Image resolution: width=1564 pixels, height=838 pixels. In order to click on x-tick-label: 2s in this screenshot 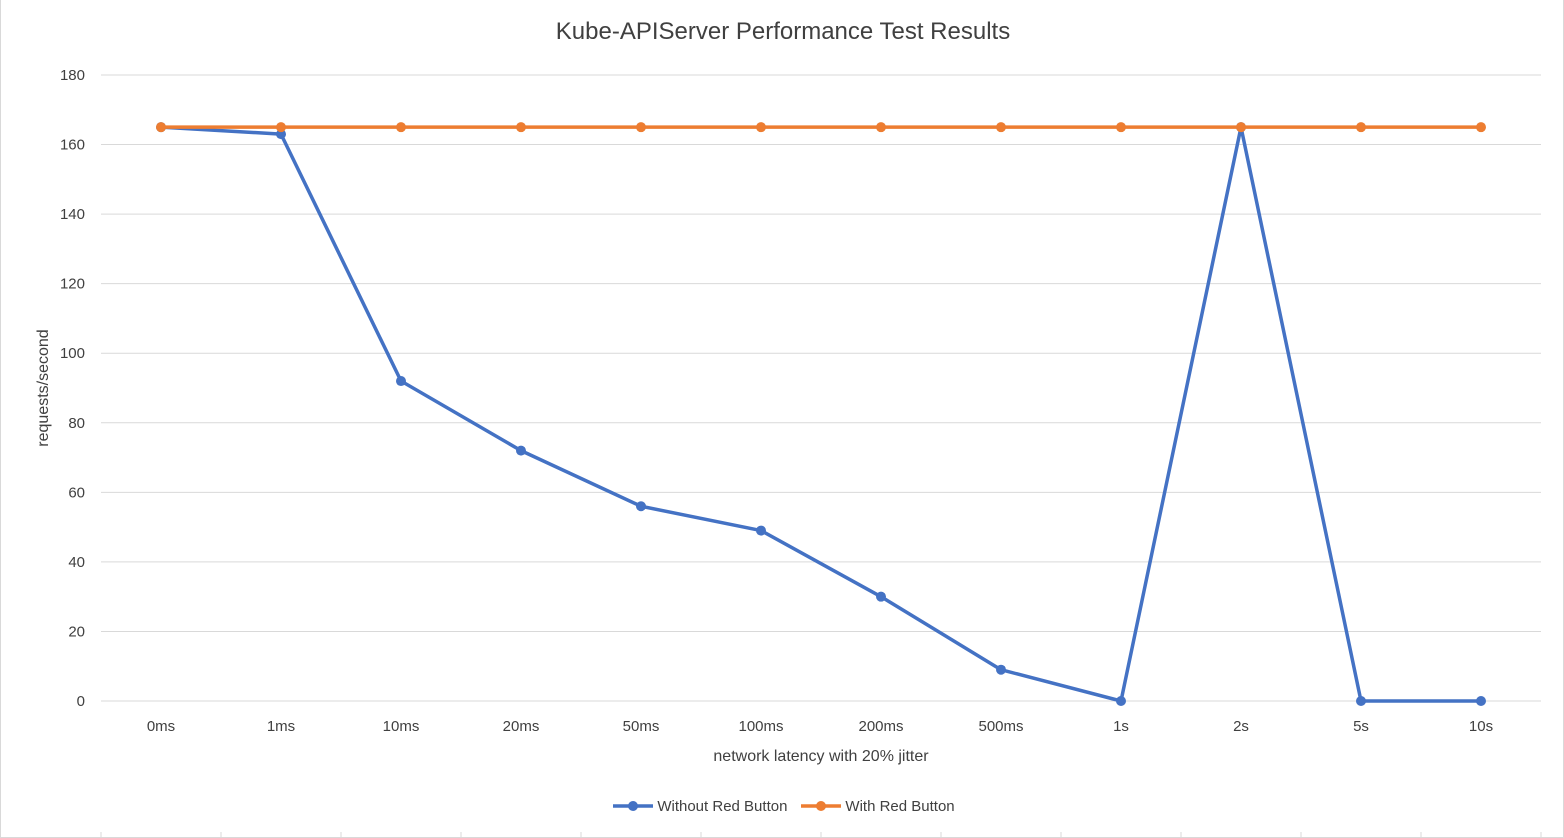, I will do `click(1241, 726)`.